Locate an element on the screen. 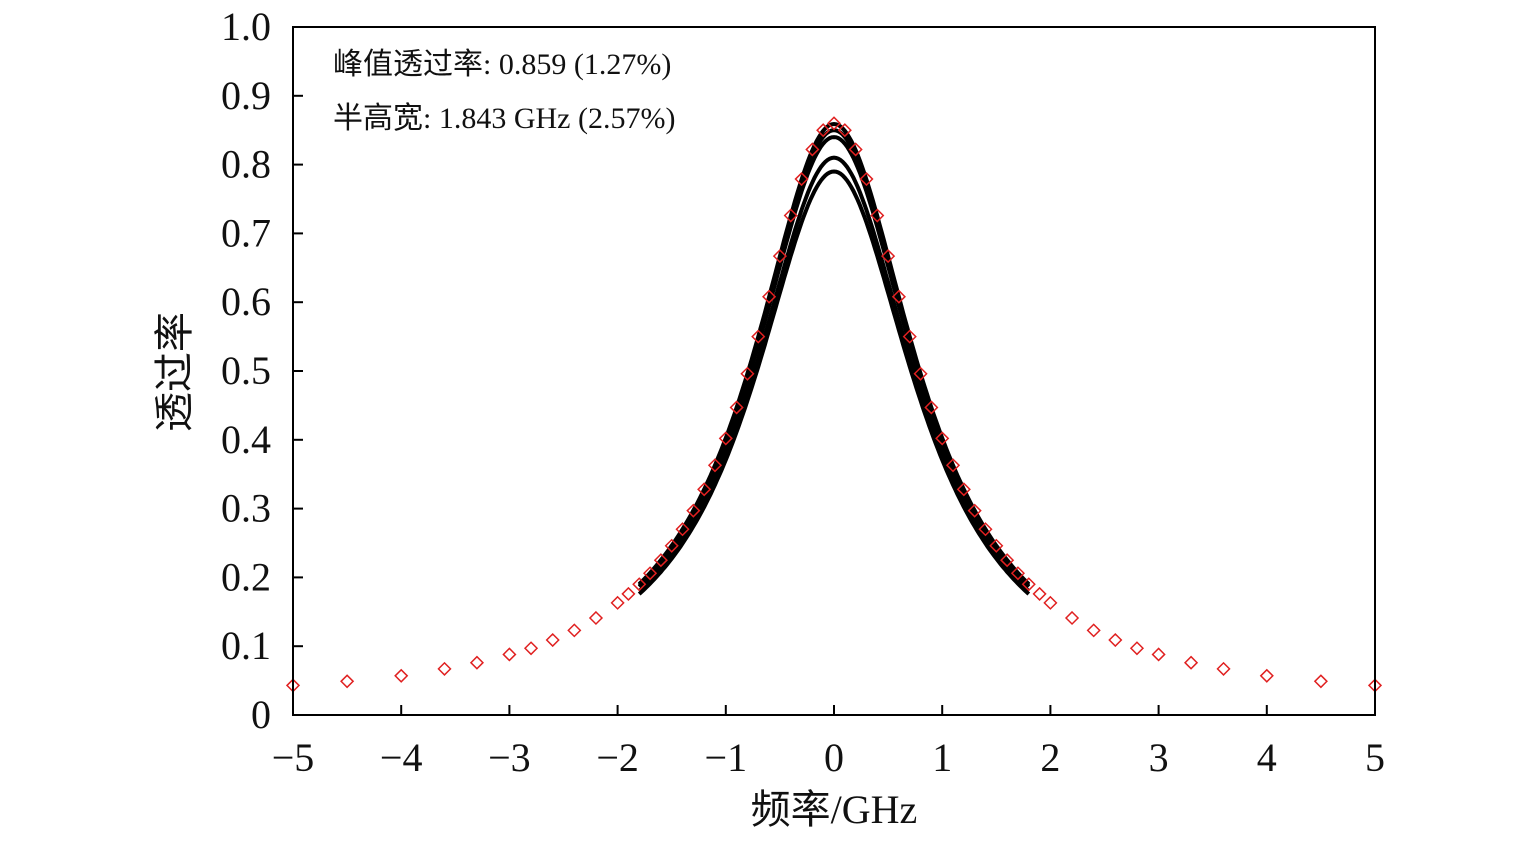 This screenshot has width=1535, height=846. x-tick-label: −1 is located at coordinates (726, 757).